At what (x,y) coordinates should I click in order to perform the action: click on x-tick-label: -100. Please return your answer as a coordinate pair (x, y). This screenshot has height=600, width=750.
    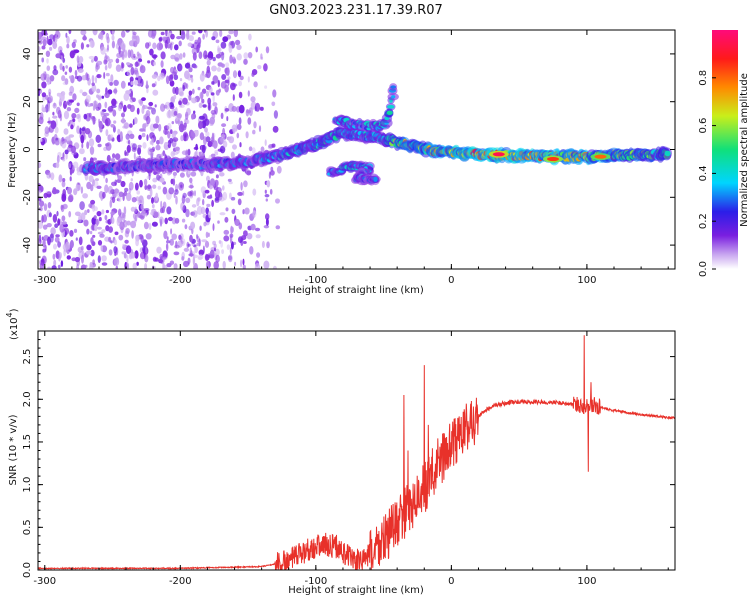
    Looking at the image, I should click on (315, 581).